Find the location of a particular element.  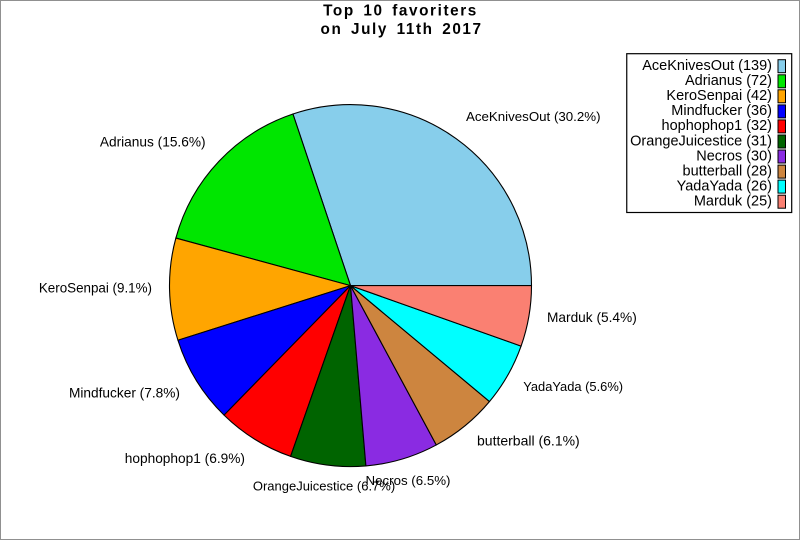

svg-text: butterball (6.1%) is located at coordinates (528, 441).